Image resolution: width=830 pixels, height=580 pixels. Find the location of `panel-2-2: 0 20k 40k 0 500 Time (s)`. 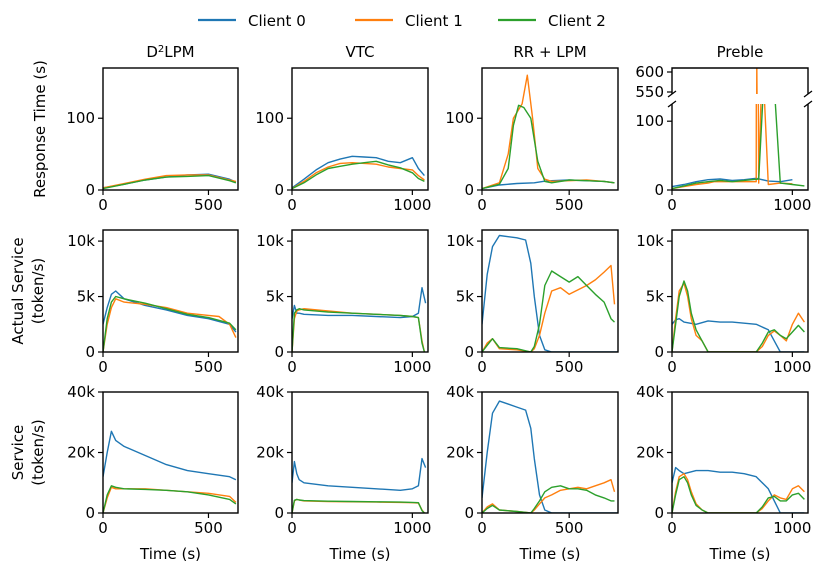

panel-2-2: 0 20k 40k 0 500 Time (s) is located at coordinates (532, 473).